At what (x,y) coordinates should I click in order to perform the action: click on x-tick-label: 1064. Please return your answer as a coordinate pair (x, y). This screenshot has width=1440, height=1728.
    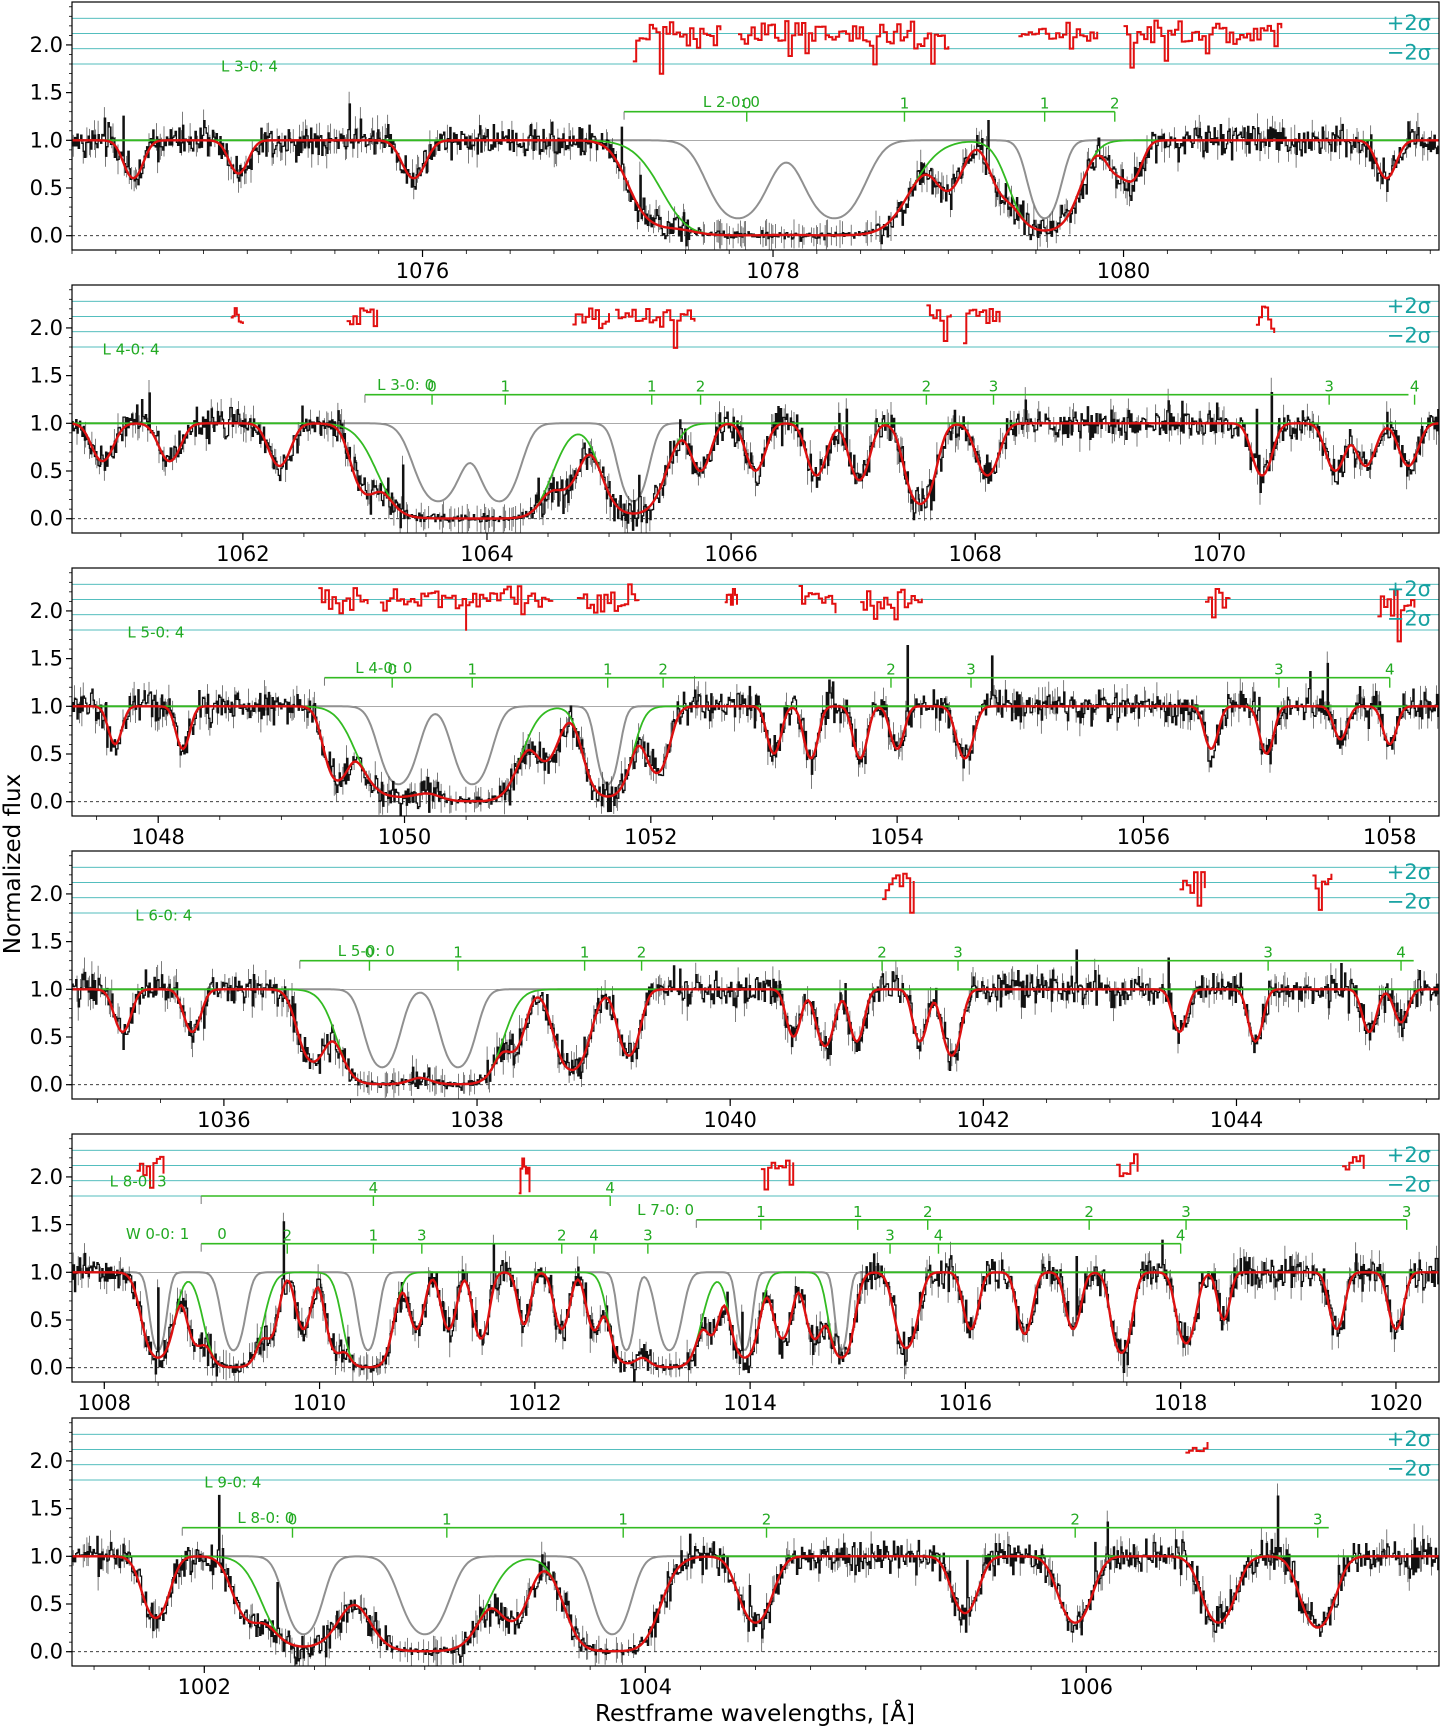
    Looking at the image, I should click on (486, 554).